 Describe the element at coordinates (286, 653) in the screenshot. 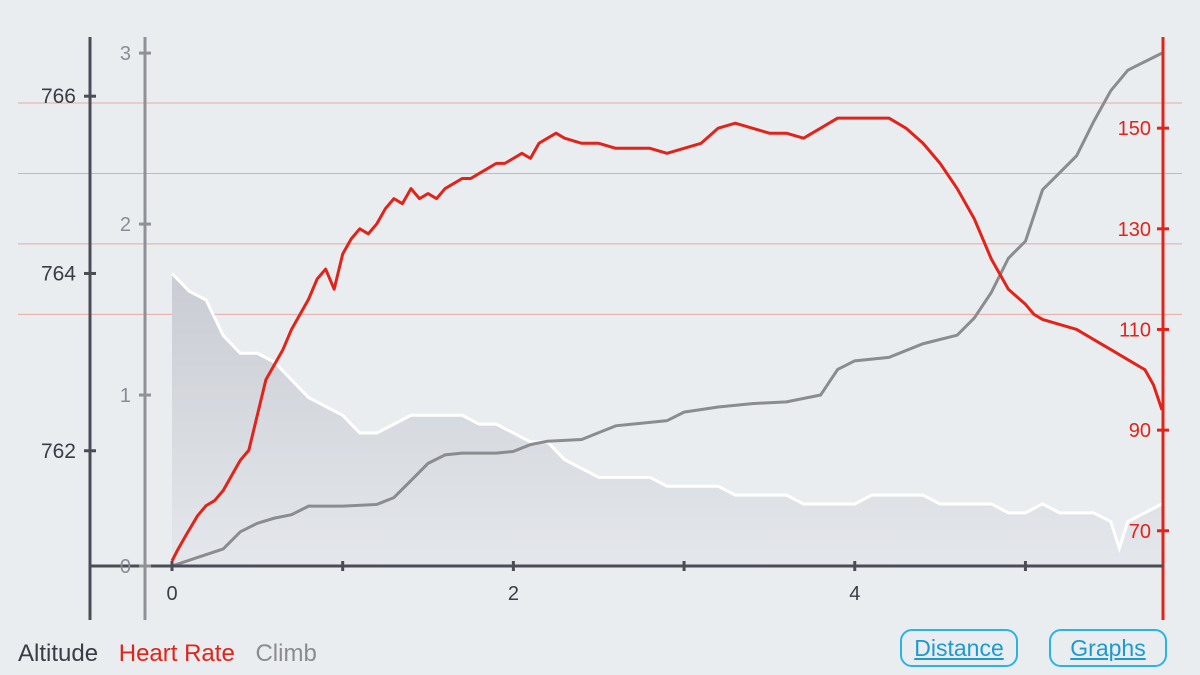

I see `legend-climb: Climb` at that location.